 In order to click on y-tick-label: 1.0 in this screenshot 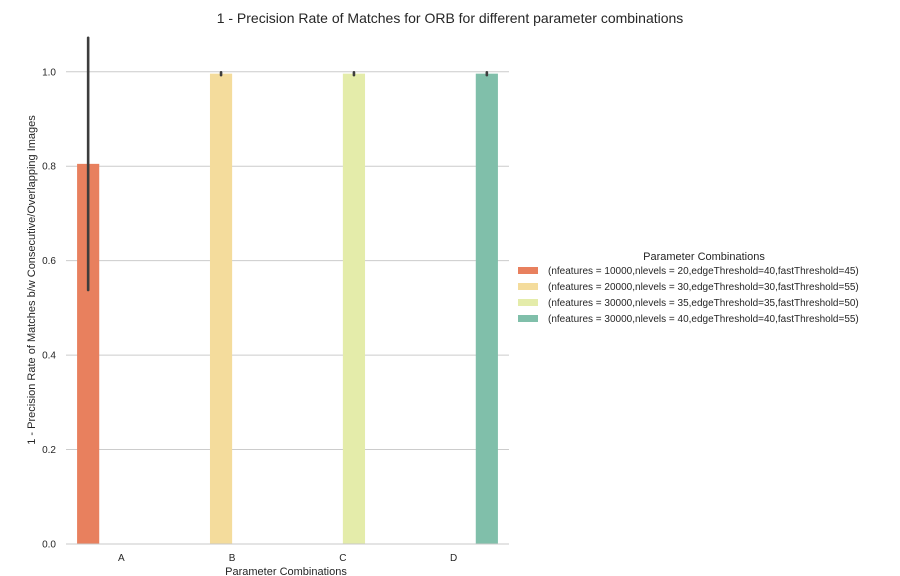, I will do `click(49, 72)`.